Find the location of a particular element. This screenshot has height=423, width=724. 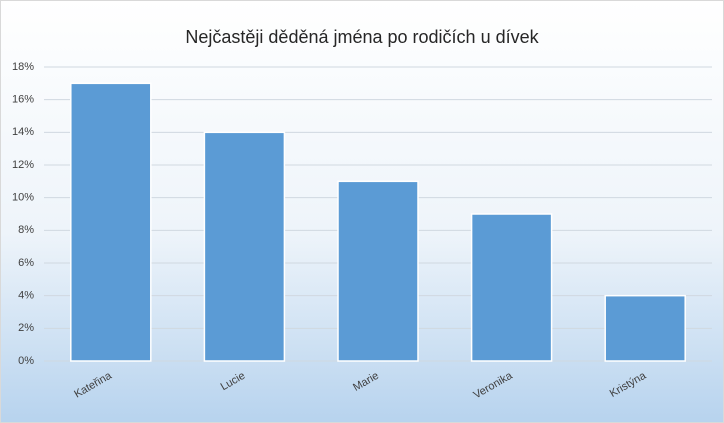

y-tick-label: 8% is located at coordinates (26, 230).